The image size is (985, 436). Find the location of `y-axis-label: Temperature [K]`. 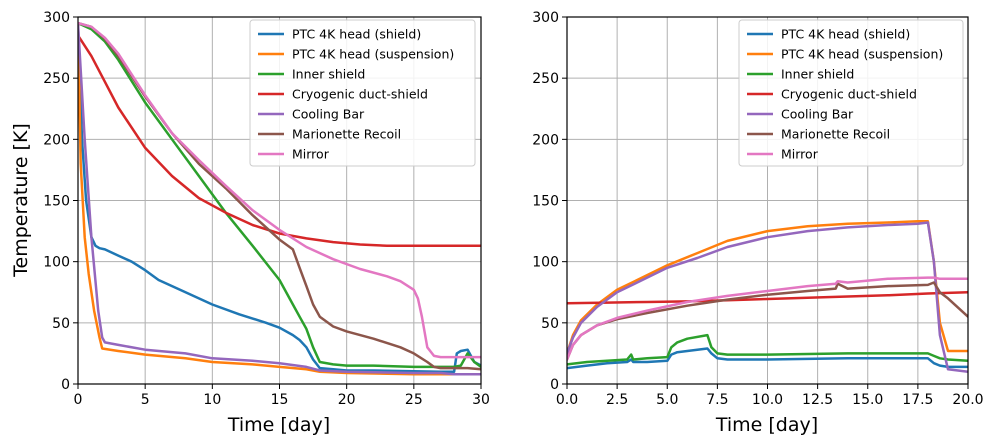

y-axis-label: Temperature [K] is located at coordinates (21, 200).